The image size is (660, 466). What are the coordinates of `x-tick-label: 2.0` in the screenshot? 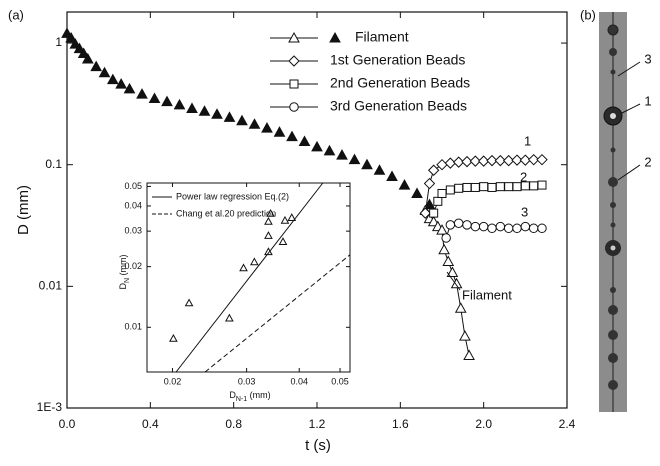 It's located at (483, 424).